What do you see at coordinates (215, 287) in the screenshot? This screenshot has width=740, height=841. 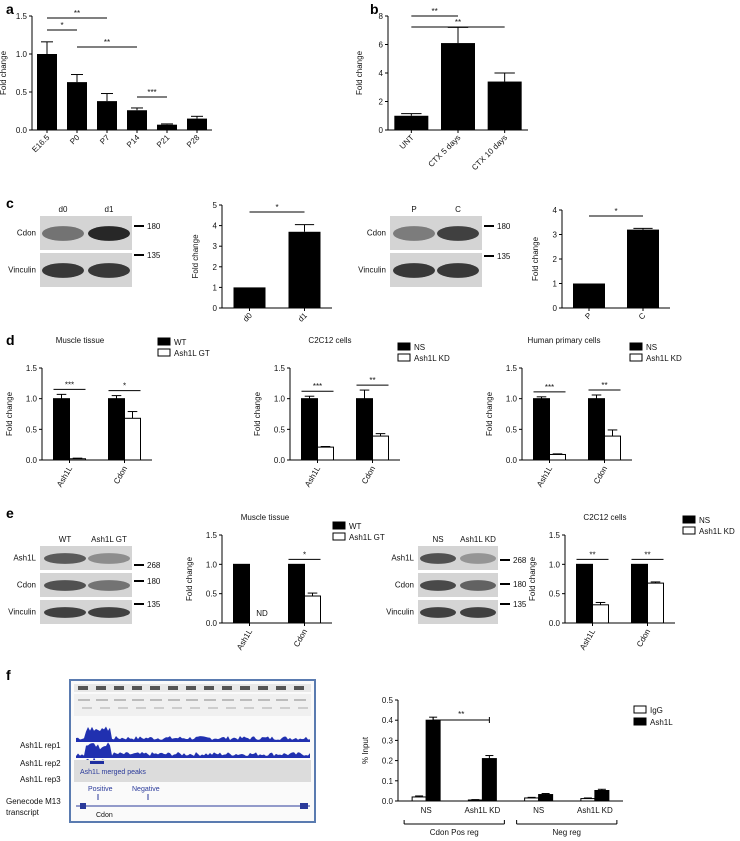 I see `y-tick-label: 1` at bounding box center [215, 287].